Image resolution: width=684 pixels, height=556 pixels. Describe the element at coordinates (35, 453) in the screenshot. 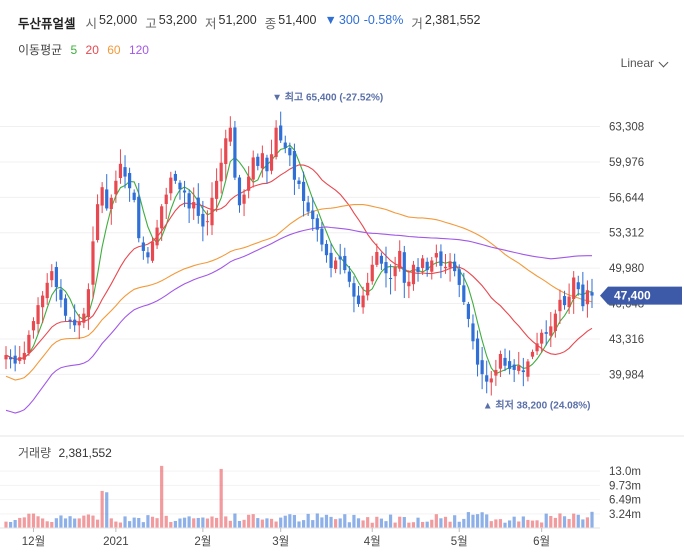

I see `volume-panel-label: 거래량` at that location.